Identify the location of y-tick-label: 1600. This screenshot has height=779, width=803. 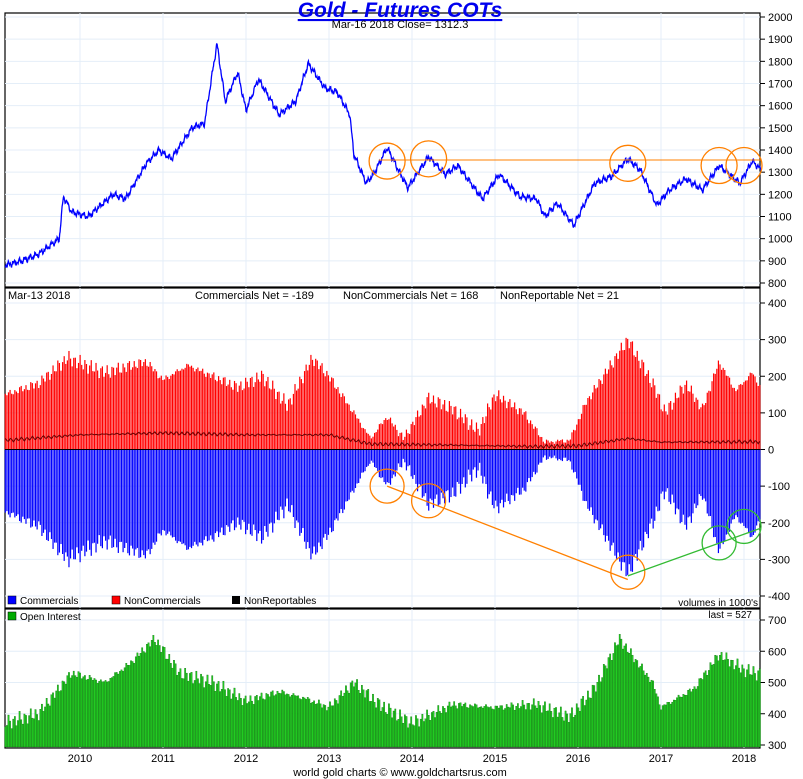
(780, 107).